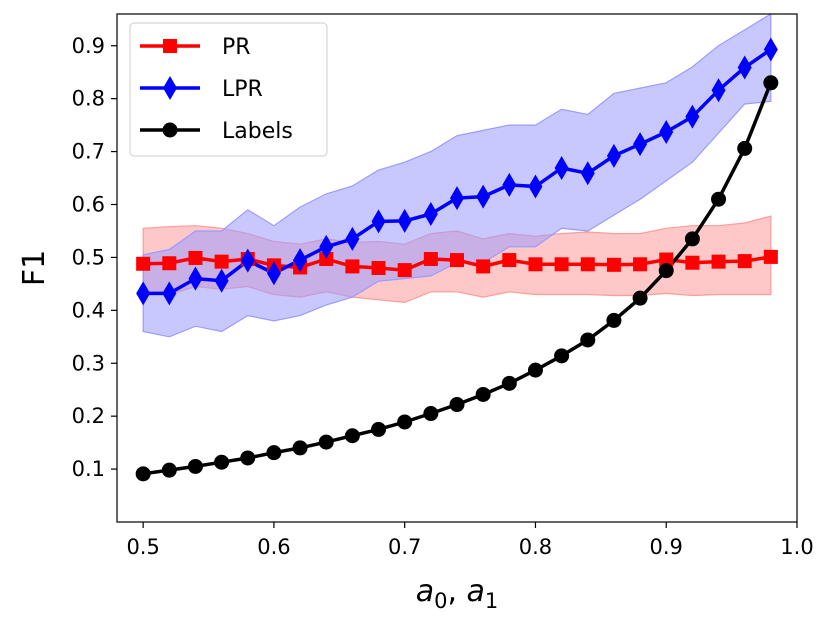  Describe the element at coordinates (535, 547) in the screenshot. I see `x-tick-label-3: 0.8` at that location.